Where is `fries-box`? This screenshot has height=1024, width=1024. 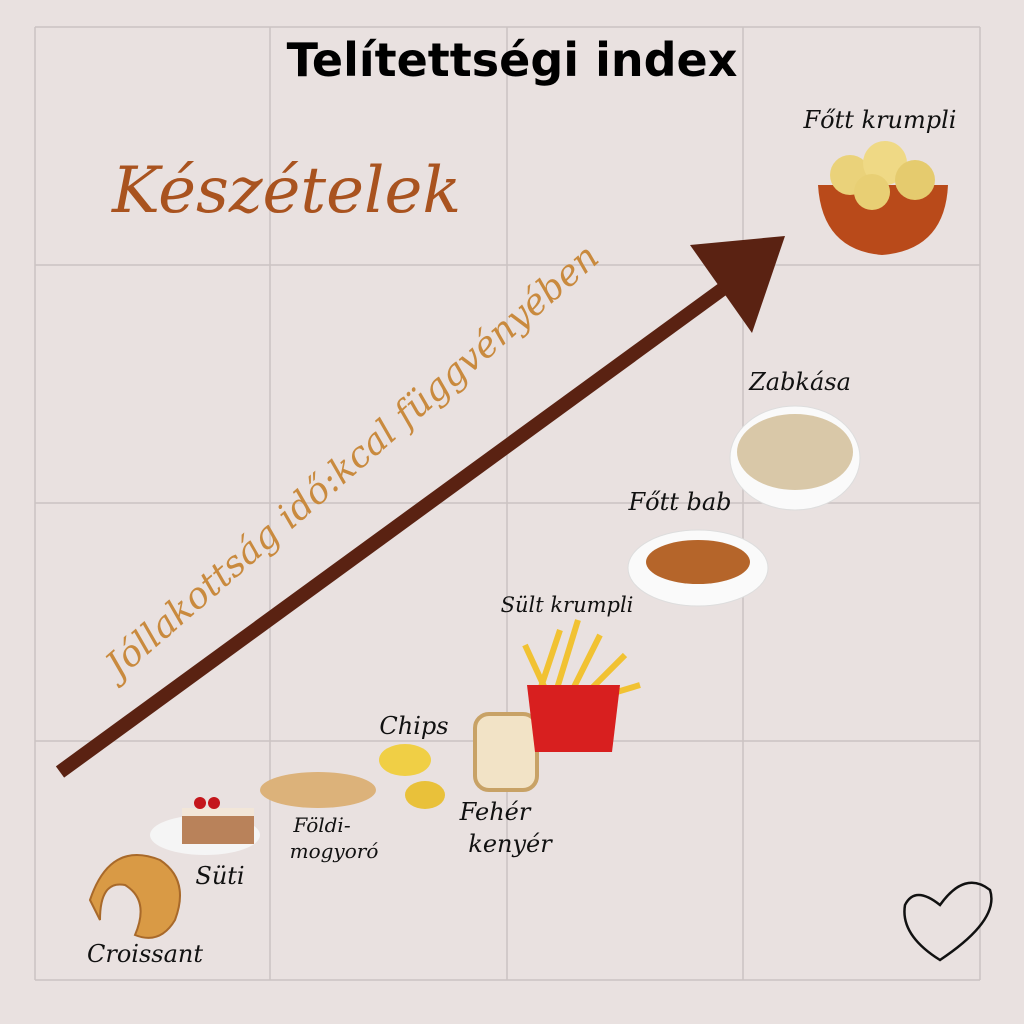 fries-box is located at coordinates (573, 718).